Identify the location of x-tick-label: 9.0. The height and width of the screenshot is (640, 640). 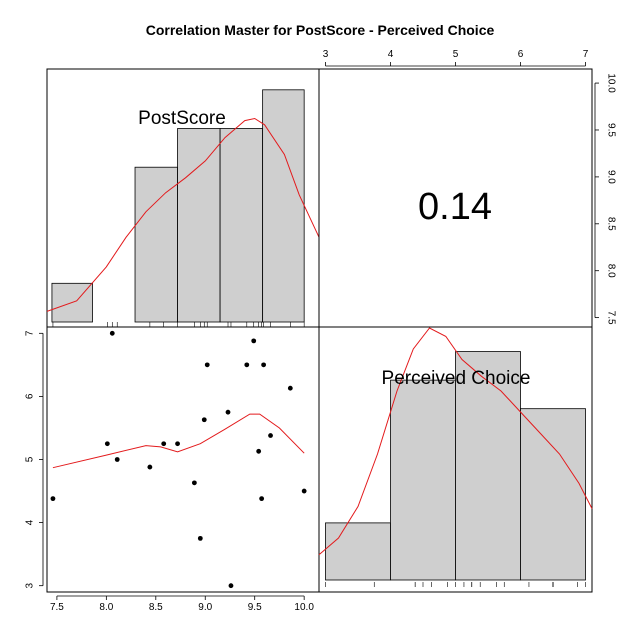
(205, 607).